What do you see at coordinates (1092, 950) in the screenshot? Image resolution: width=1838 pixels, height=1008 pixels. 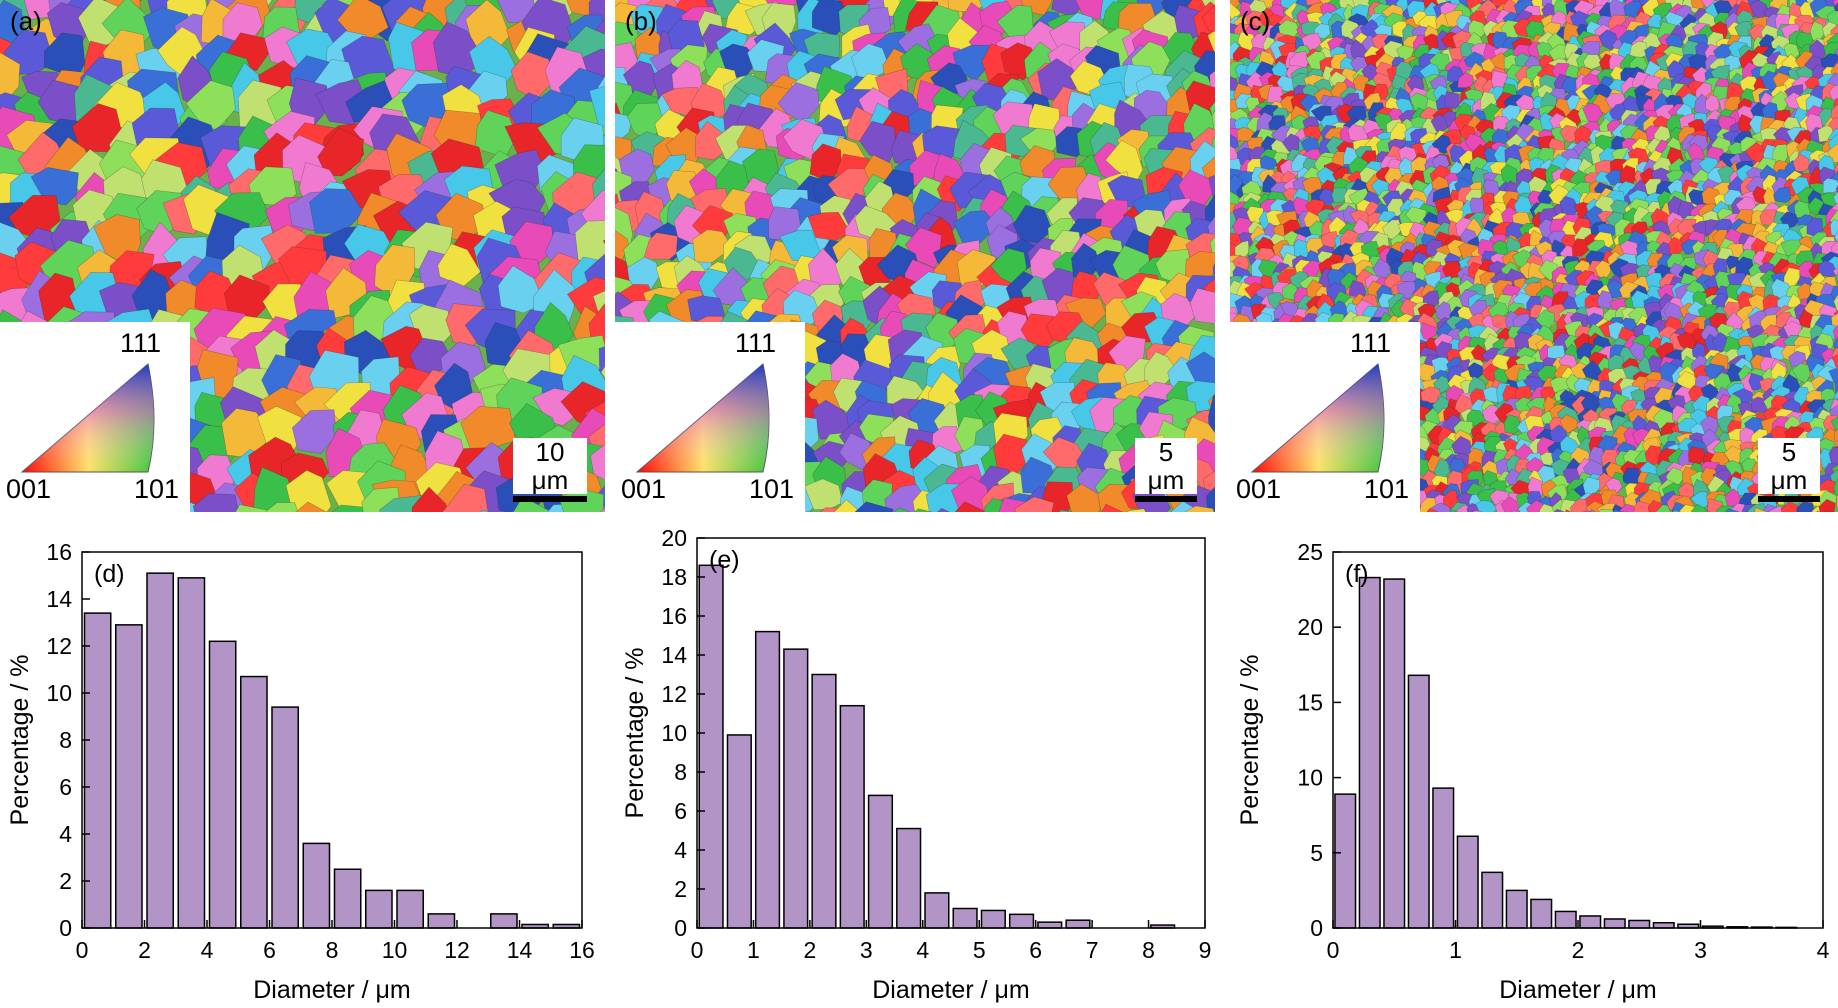 I see `x-tick-label: 7` at bounding box center [1092, 950].